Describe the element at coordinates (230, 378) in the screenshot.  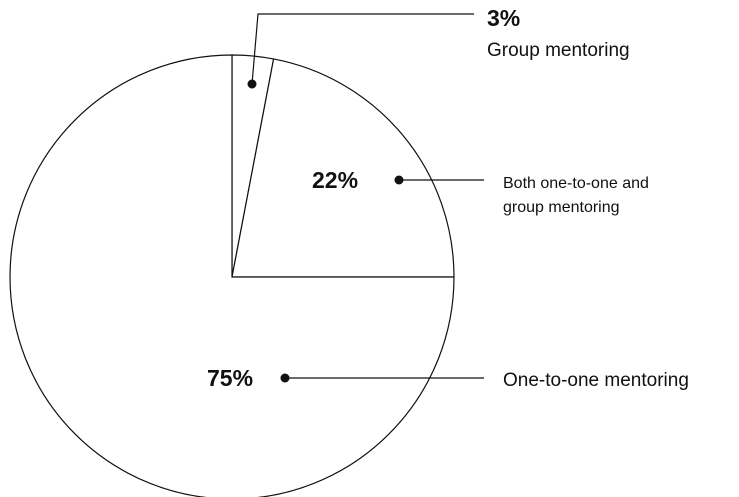
I see `value-label-one-to-one: 75%` at that location.